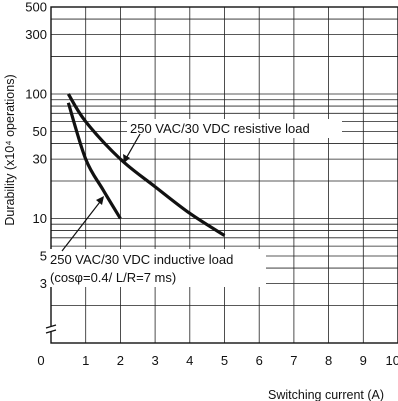 Image resolution: width=398 pixels, height=401 pixels. Describe the element at coordinates (141, 259) in the screenshot. I see `inductive-label: 250 VAC/30 VDC inductive load` at that location.